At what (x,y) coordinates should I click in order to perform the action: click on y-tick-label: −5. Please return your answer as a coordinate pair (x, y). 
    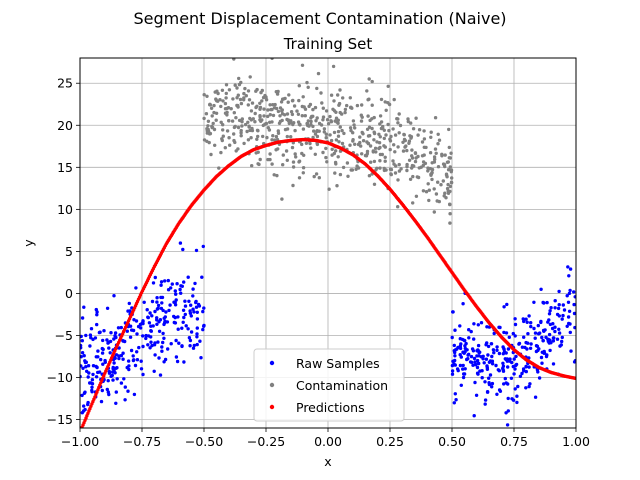
    Looking at the image, I should click on (64, 335).